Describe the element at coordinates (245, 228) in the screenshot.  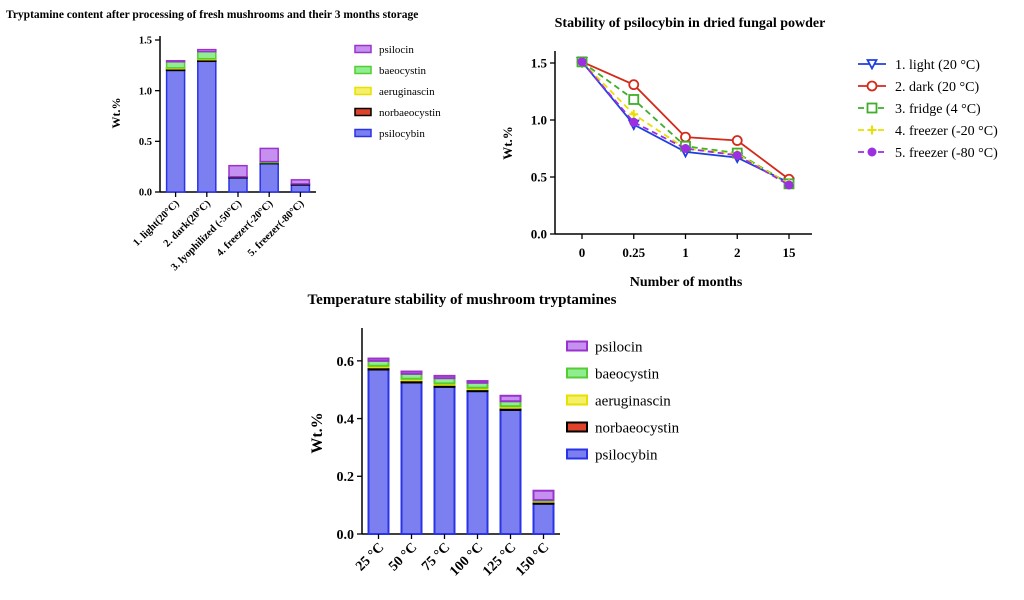
I see `x-tick-label: 4. freezer(-20°C)` at that location.